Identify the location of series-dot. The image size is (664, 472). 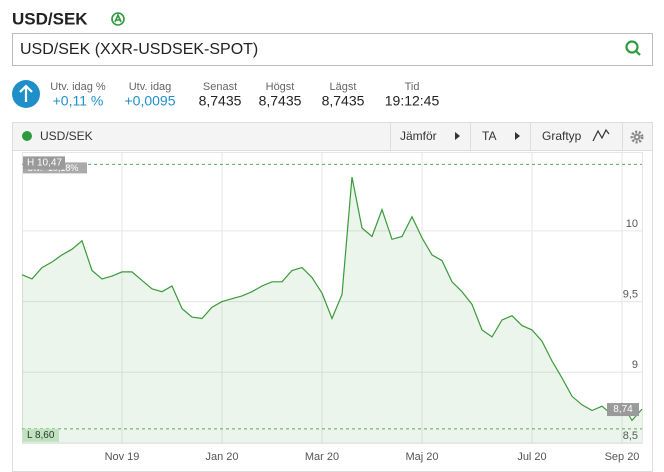
(27, 136).